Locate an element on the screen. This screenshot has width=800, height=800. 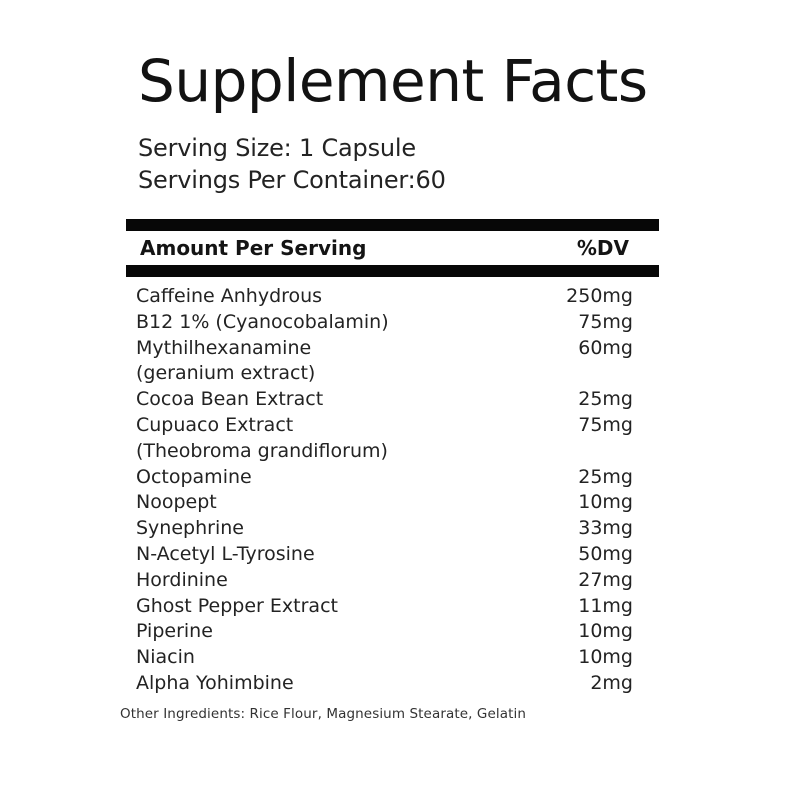
table-row: (Theobroma grandiflorum) is located at coordinates (384, 452).